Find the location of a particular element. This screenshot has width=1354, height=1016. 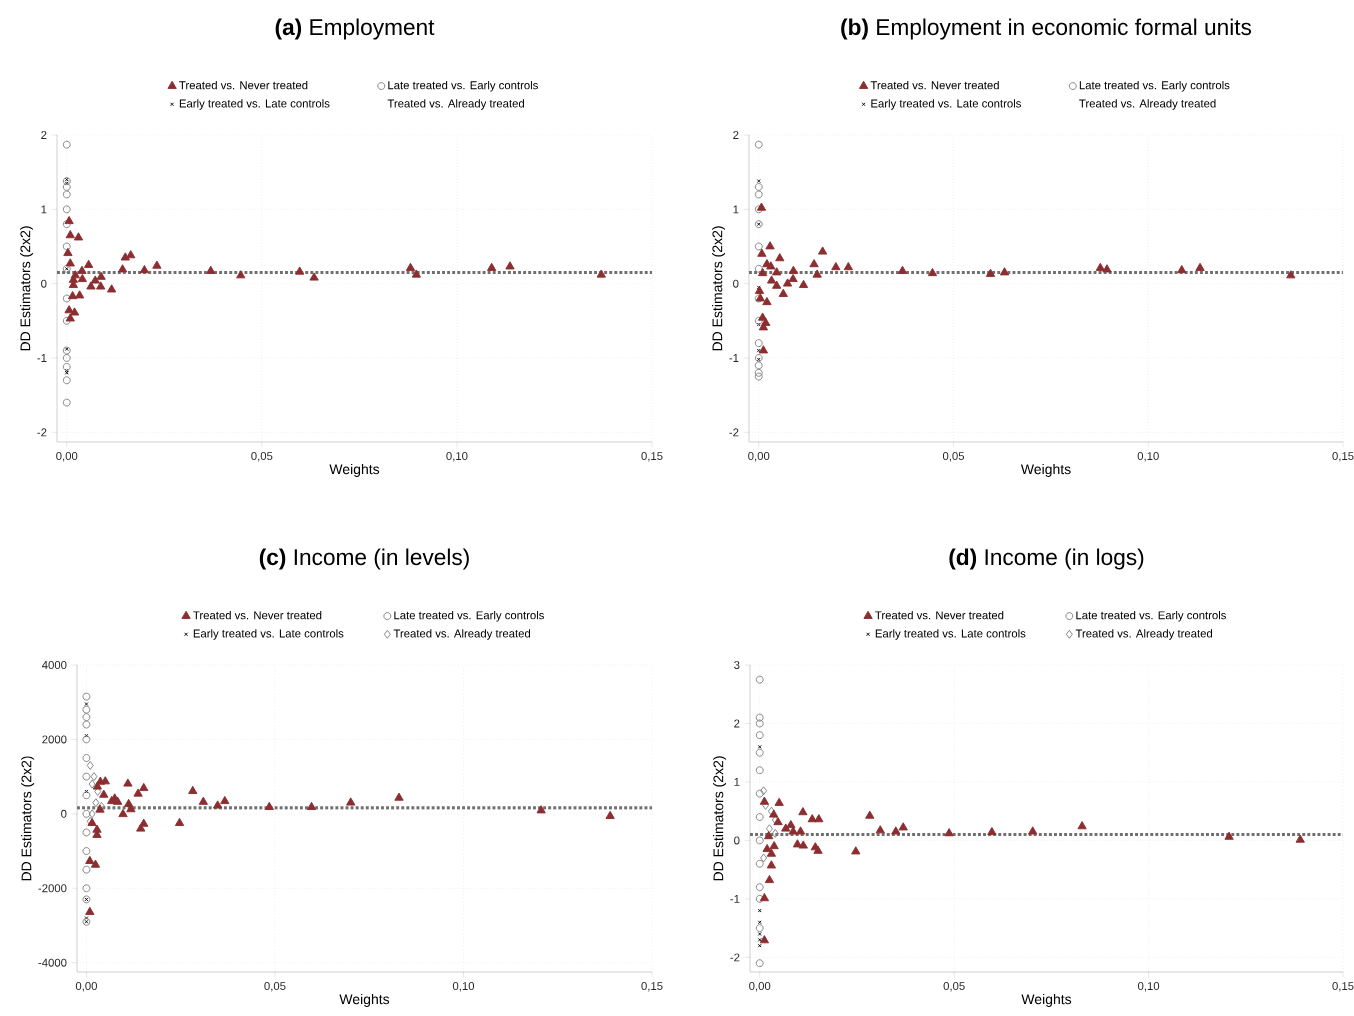

chart-title: (b) Employment in economic formal units is located at coordinates (1046, 29).